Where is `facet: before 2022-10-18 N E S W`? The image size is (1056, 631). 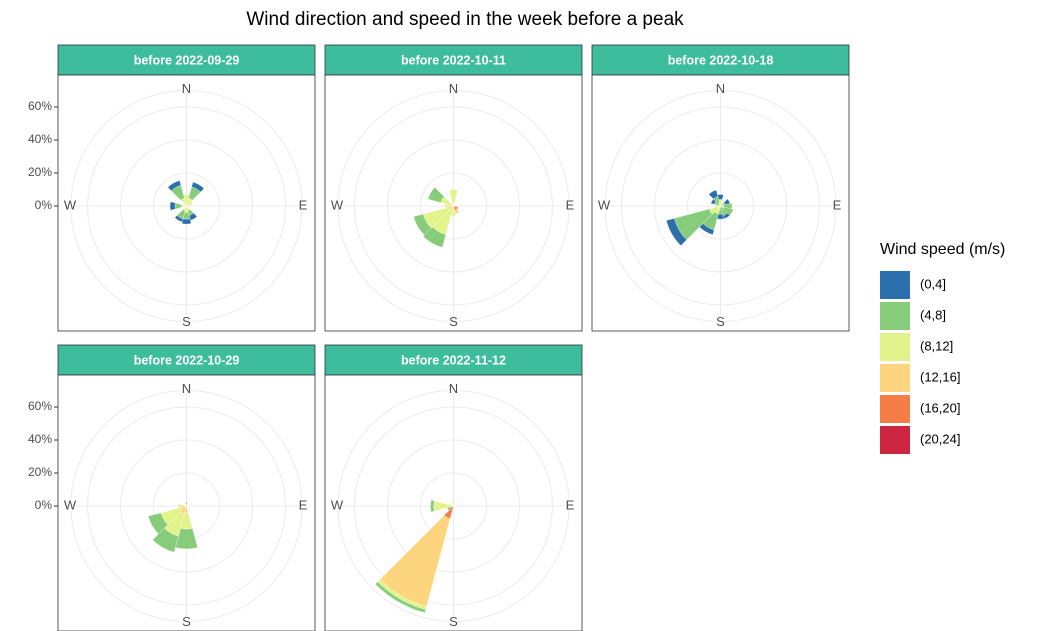
facet: before 2022-10-18 N E S W is located at coordinates (720, 188).